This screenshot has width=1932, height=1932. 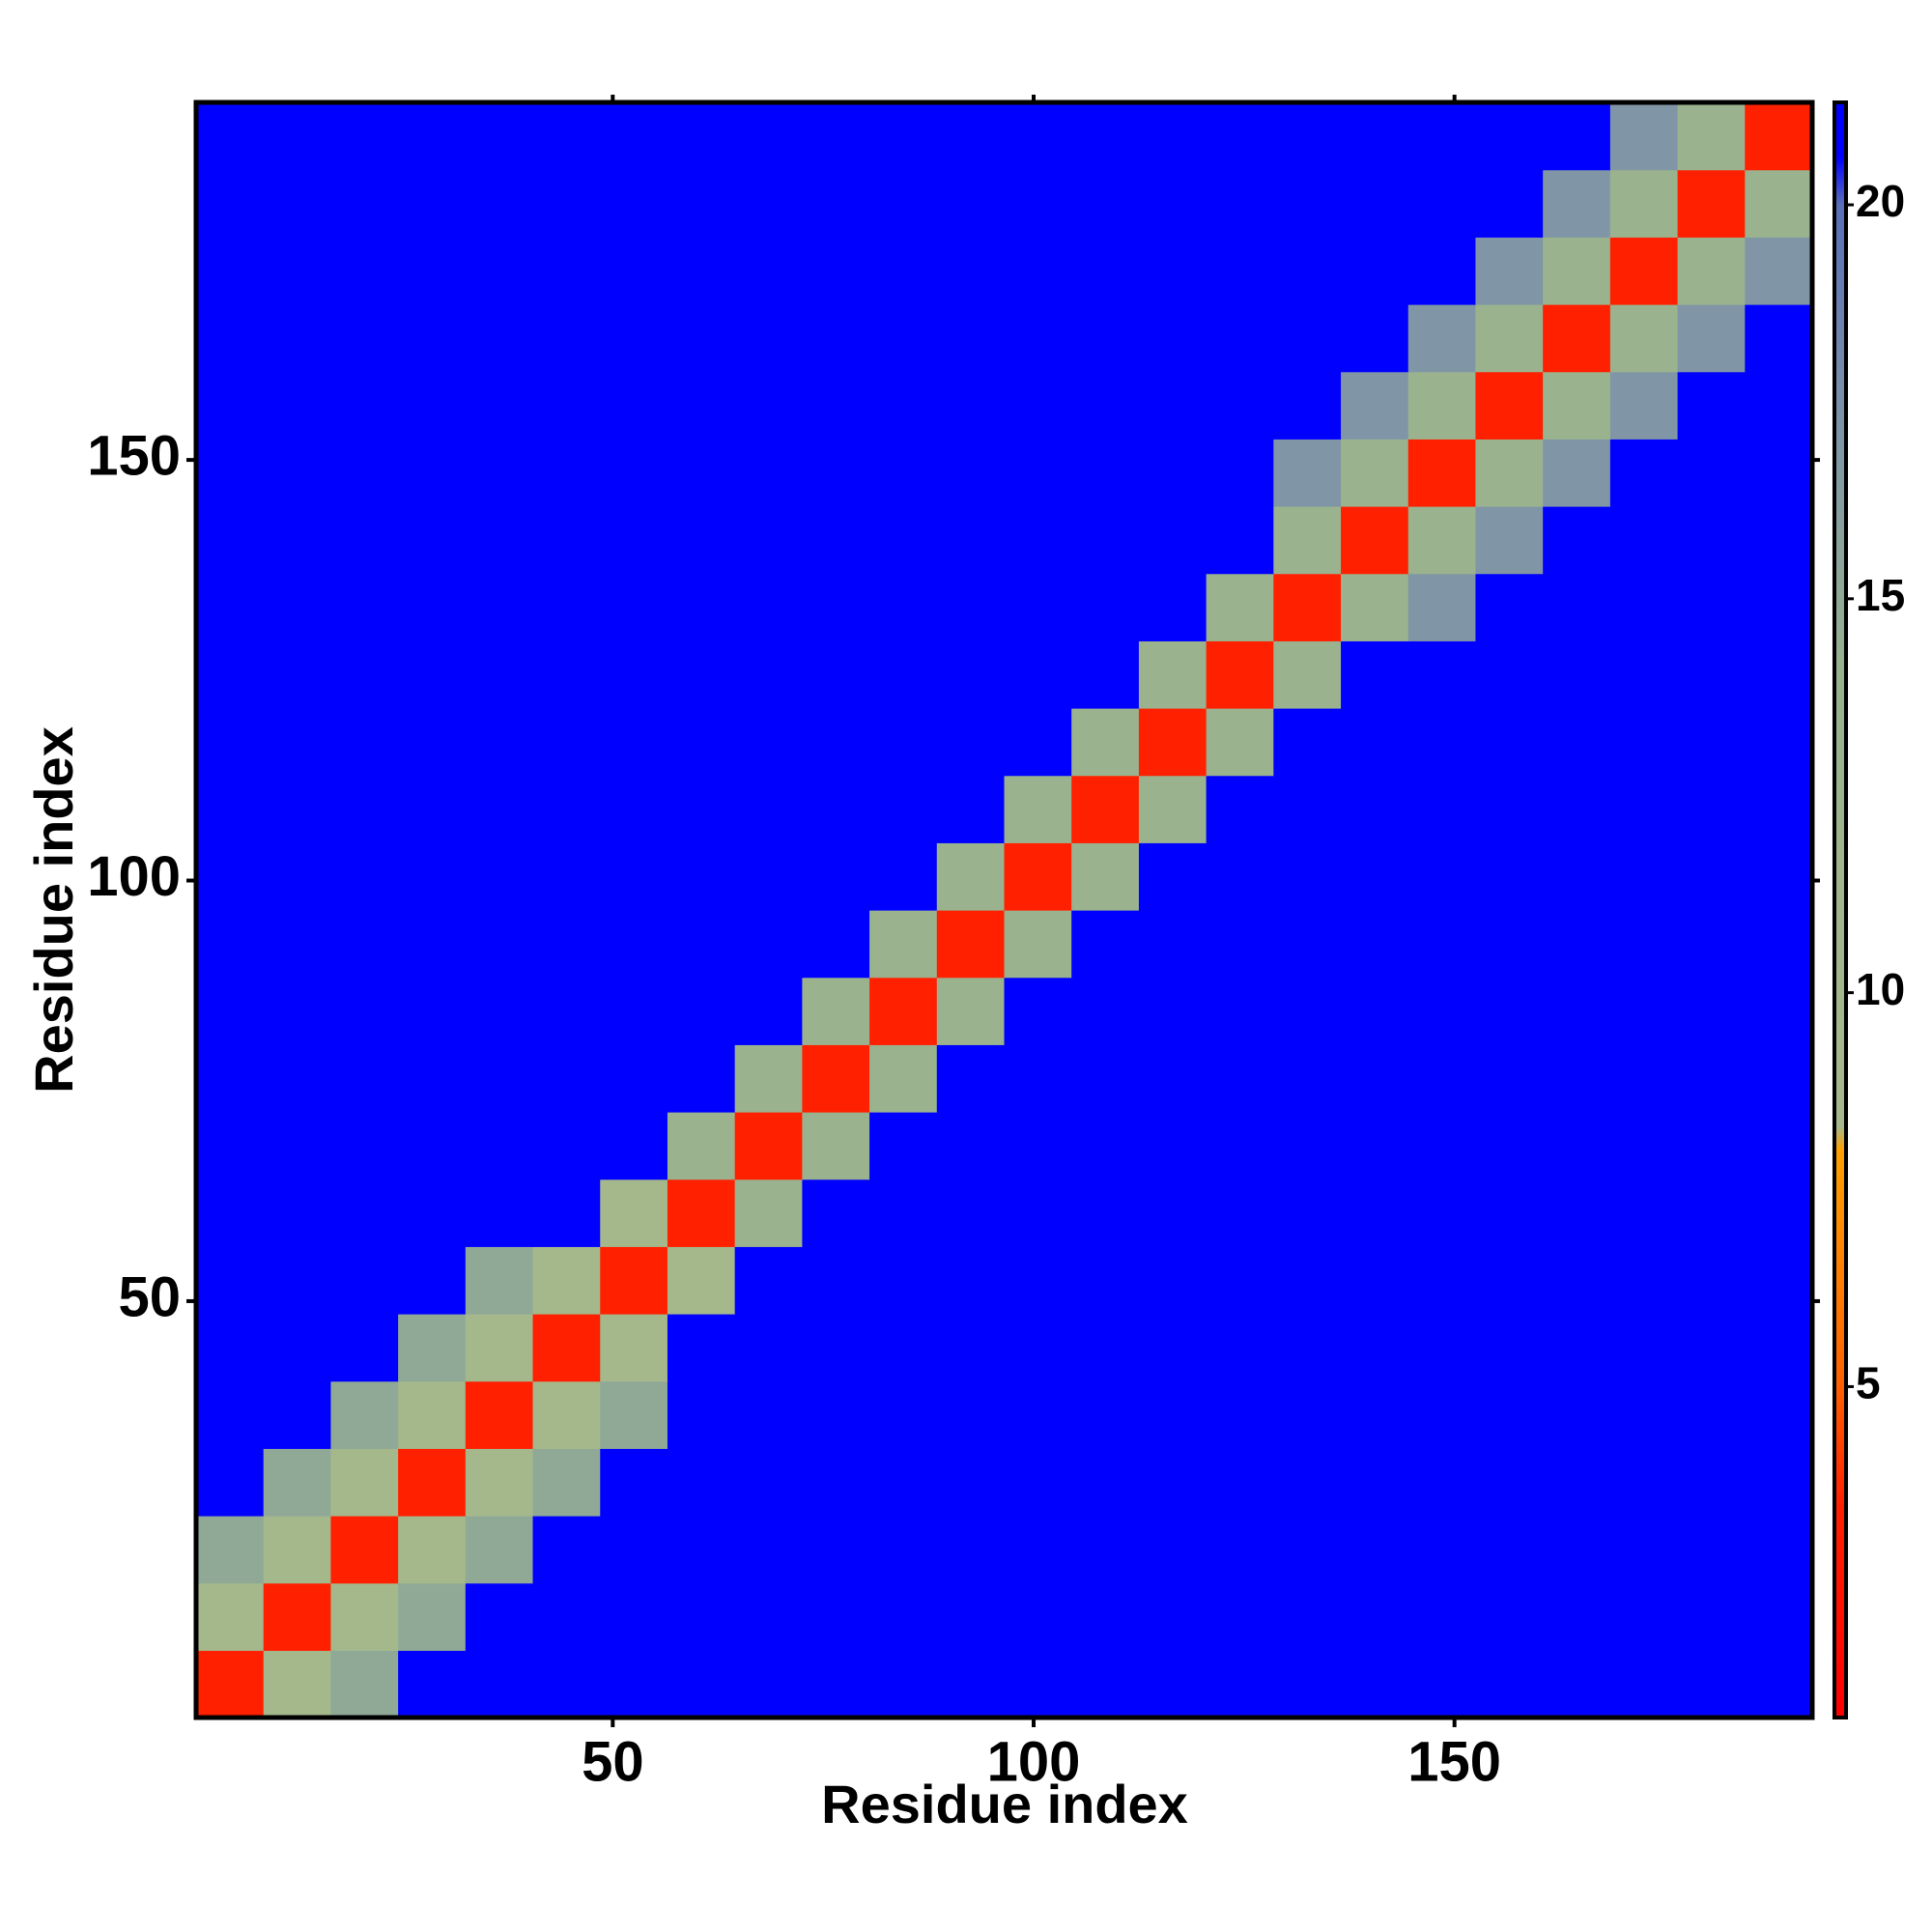 I want to click on x-tick-label: 50, so click(x=613, y=1761).